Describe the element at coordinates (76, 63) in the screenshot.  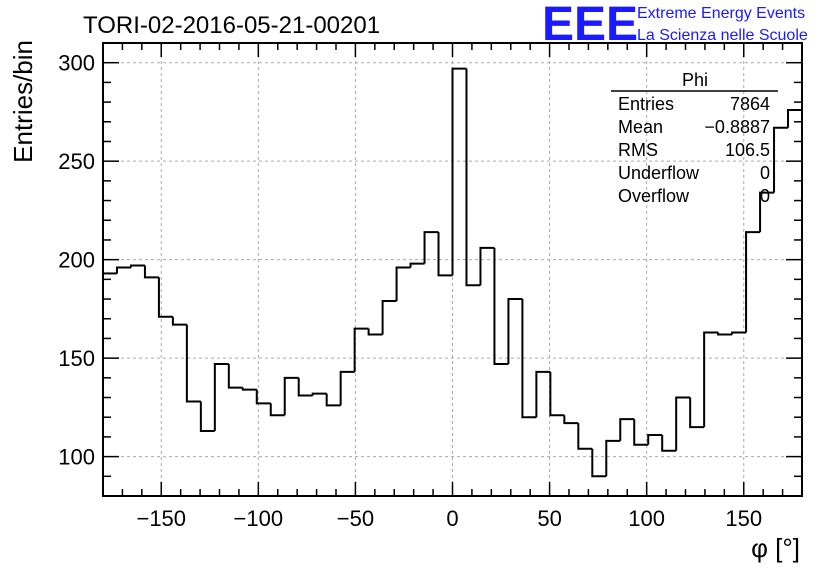
I see `y-tick-label: 300` at that location.